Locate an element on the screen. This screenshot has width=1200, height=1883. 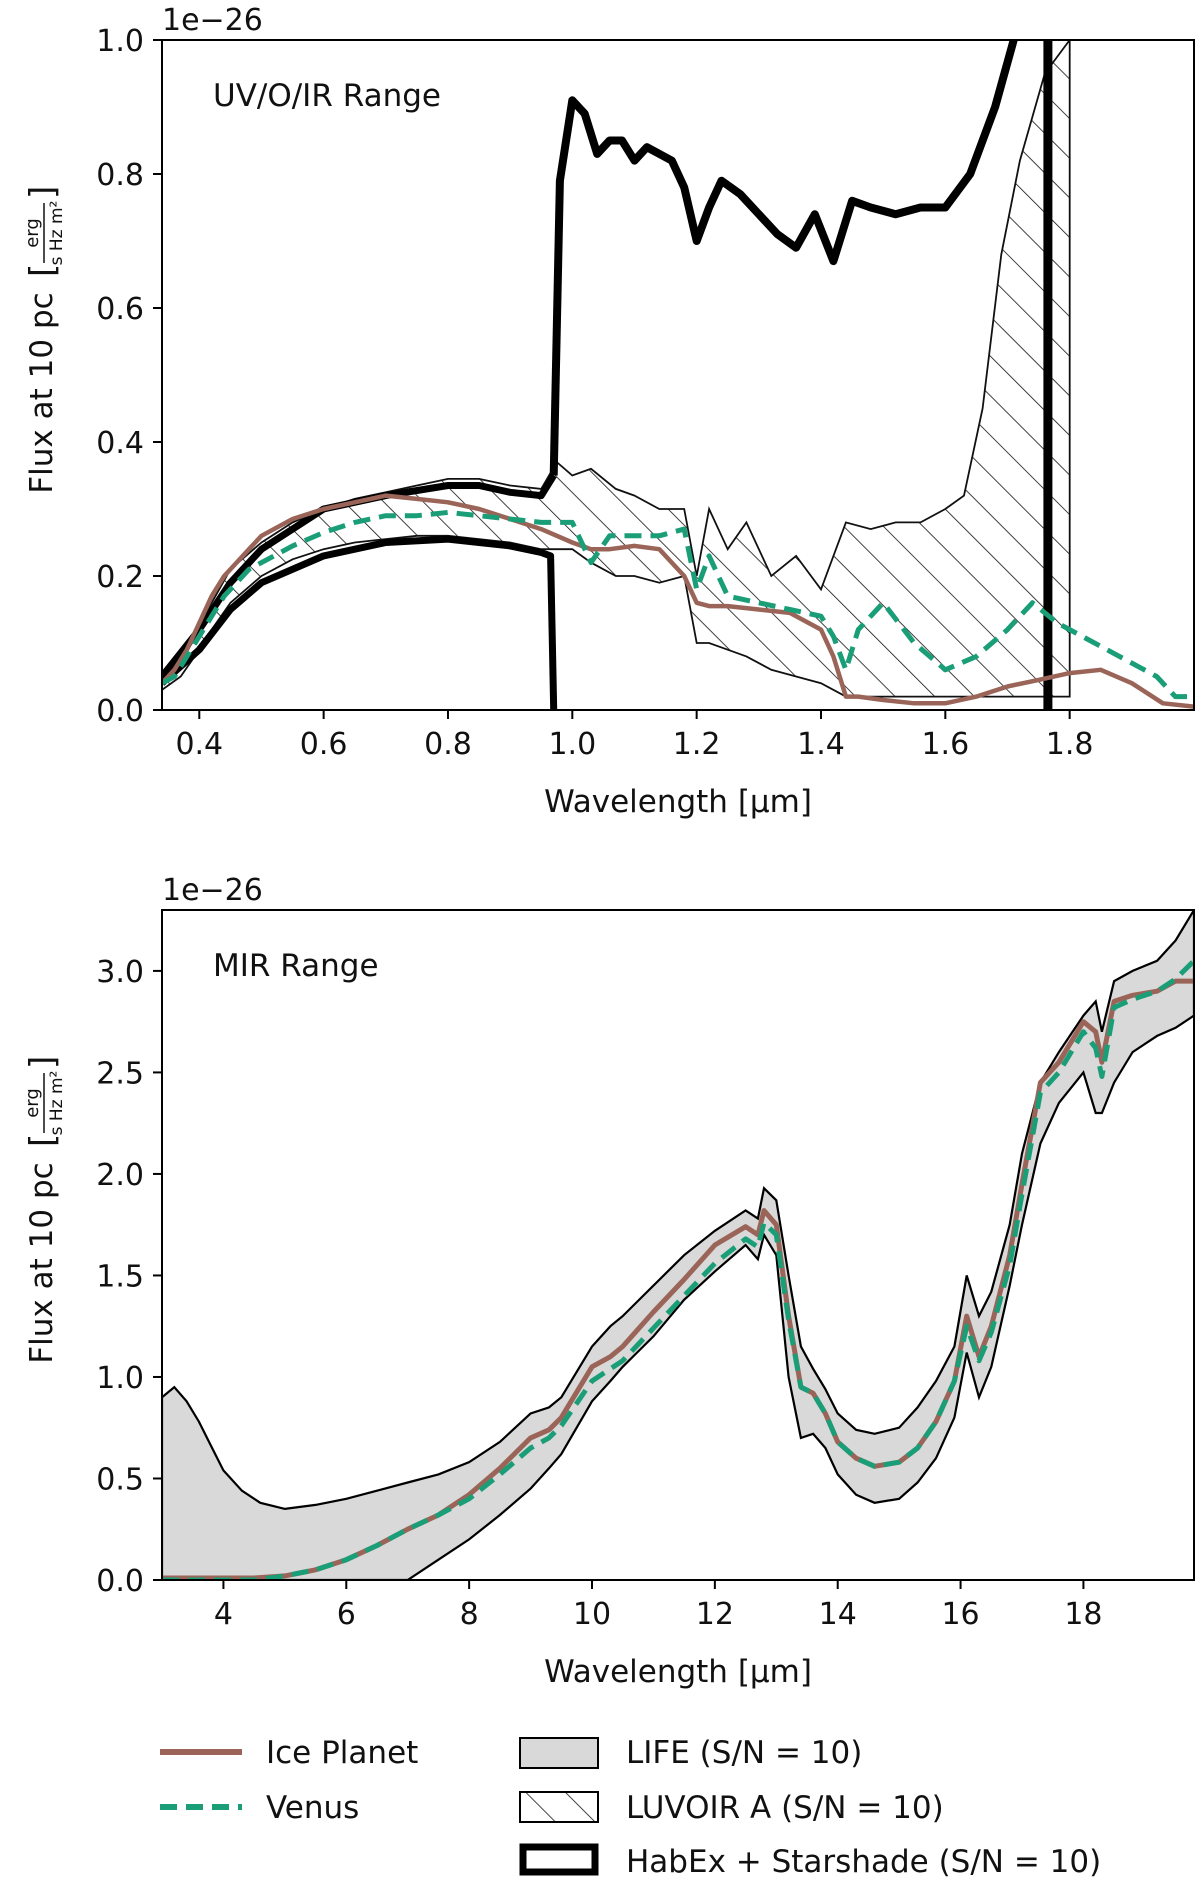
legend-label-luvoir: LUVOIR A (S/N = 10) is located at coordinates (785, 1808).